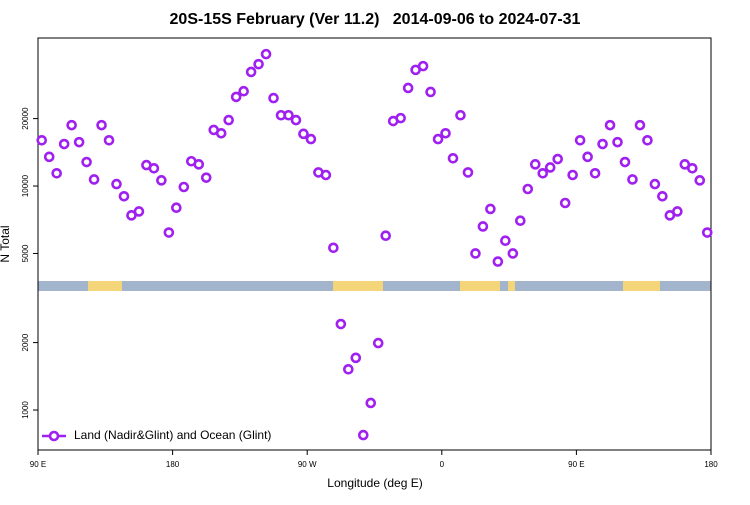 This screenshot has height=505, width=750. Describe the element at coordinates (25, 253) in the screenshot. I see `y-tick-label: 5000` at that location.